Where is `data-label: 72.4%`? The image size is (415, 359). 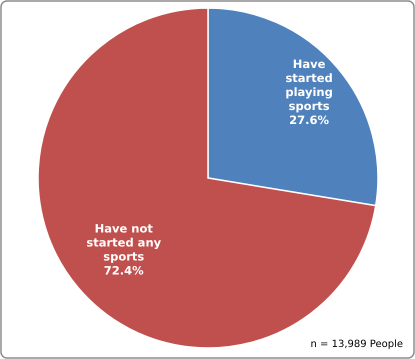
data-label: 72.4% is located at coordinates (124, 271).